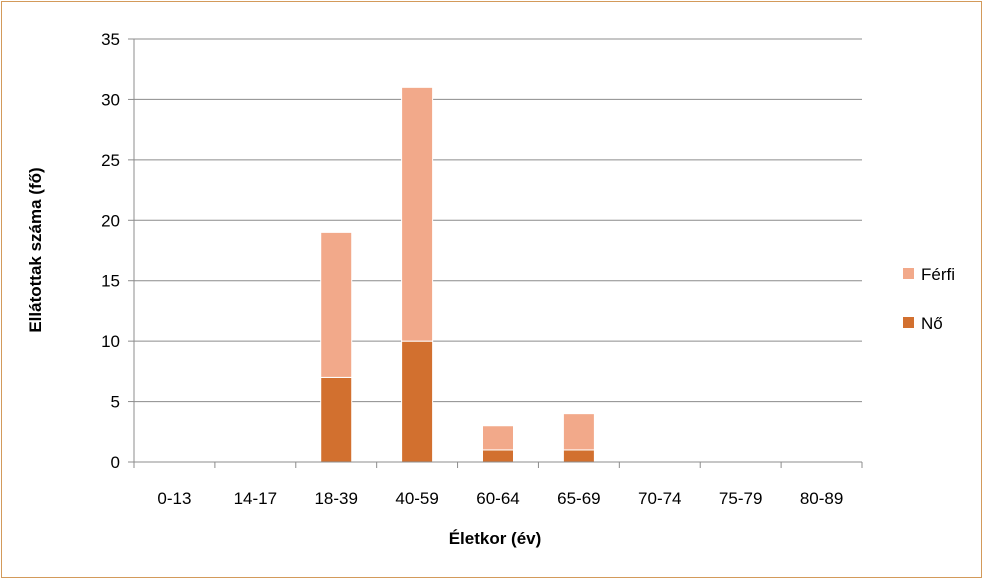  What do you see at coordinates (110, 341) in the screenshot?
I see `y-tick-label: 10` at bounding box center [110, 341].